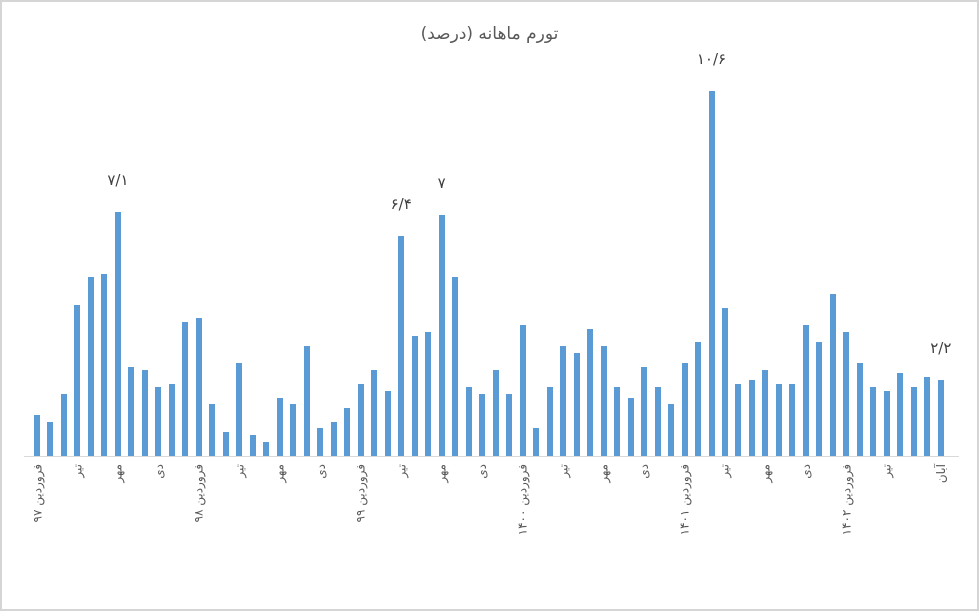  What do you see at coordinates (360, 493) in the screenshot?
I see `x-tick-label: فروردین ۹۹` at bounding box center [360, 493].